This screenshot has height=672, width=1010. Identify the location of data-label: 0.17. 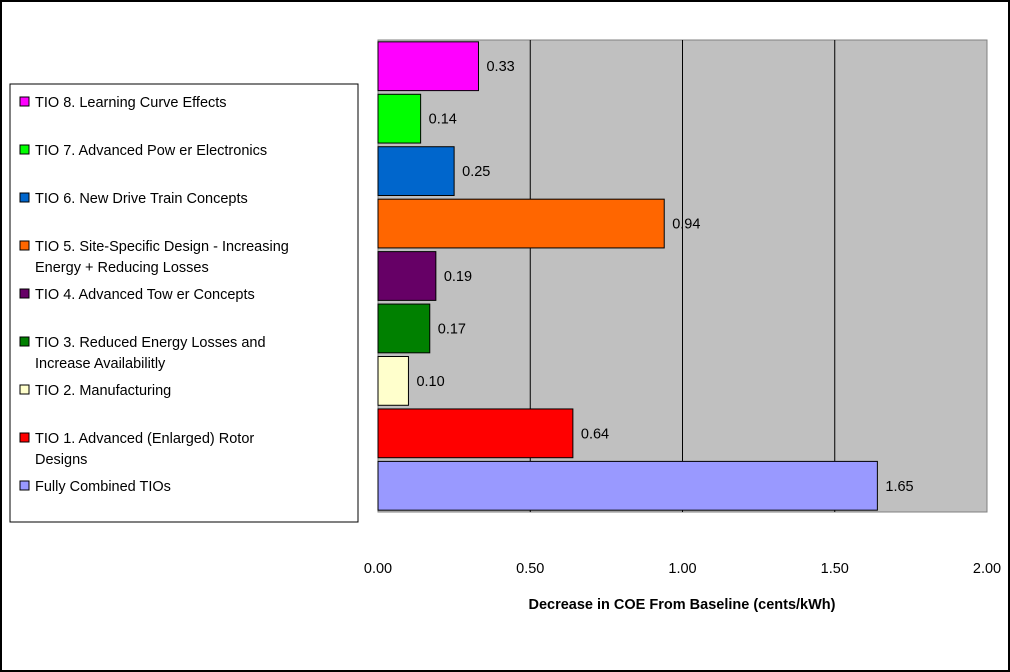
(452, 329).